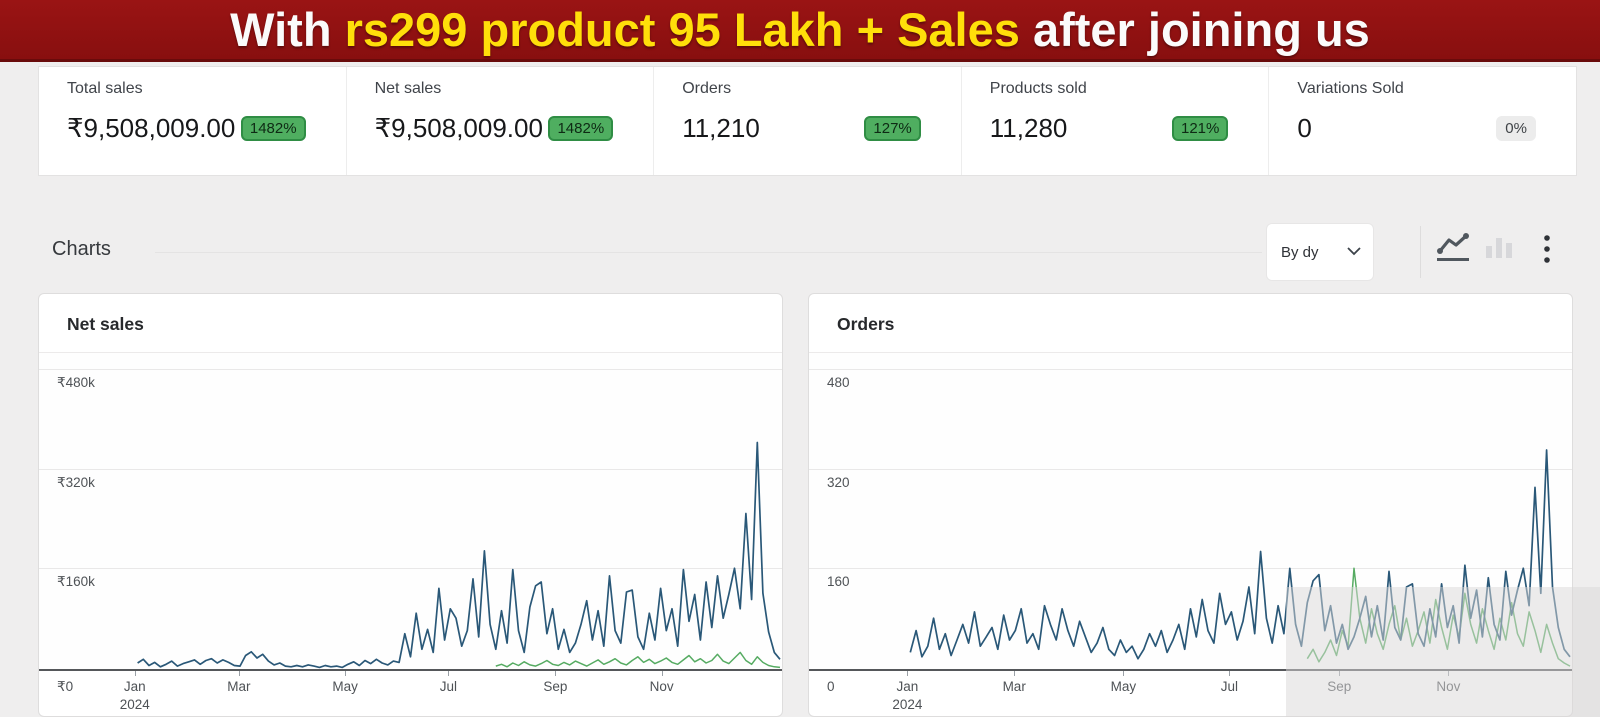  Describe the element at coordinates (81, 249) in the screenshot. I see `charts-section-title: Charts` at that location.